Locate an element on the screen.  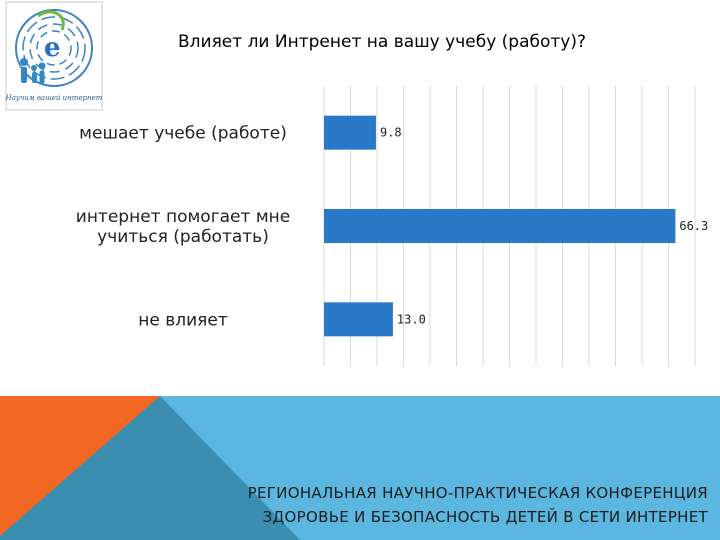
data-label: 13.0 is located at coordinates (411, 319).